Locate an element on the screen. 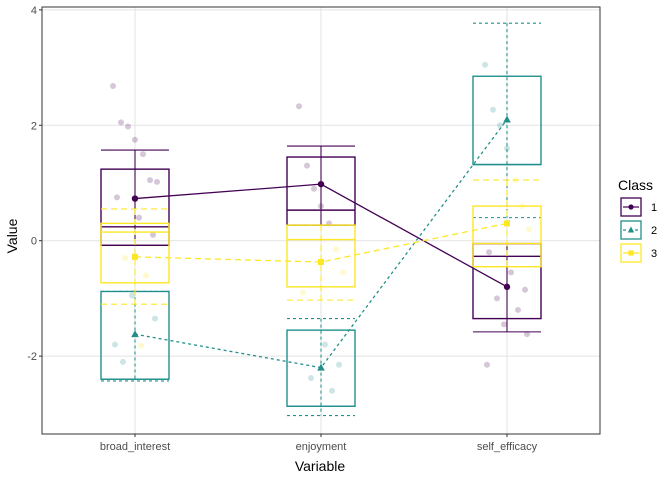 The width and height of the screenshot is (672, 480). series-line is located at coordinates (321, 242).